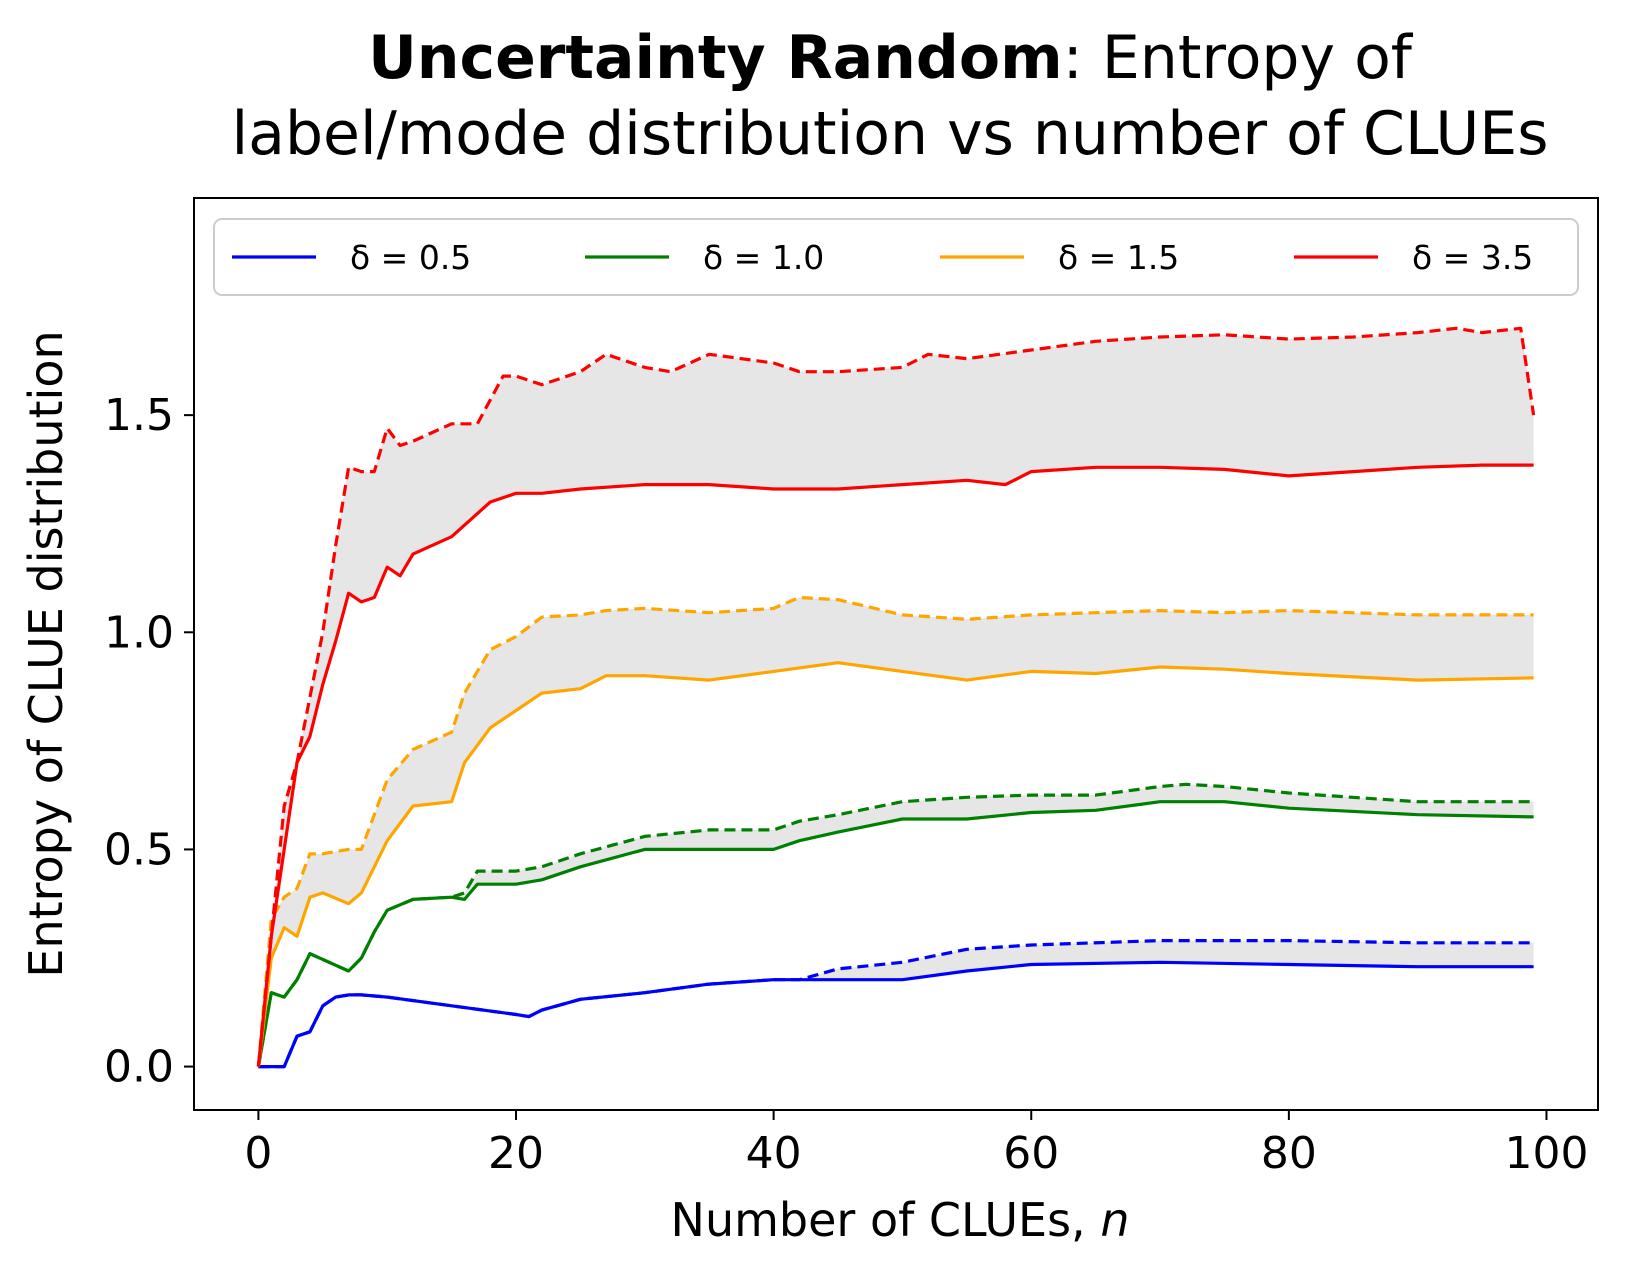 The height and width of the screenshot is (1262, 1642). Describe the element at coordinates (878, 1220) in the screenshot. I see `x-axis-label-text: Number of CLUEs,` at that location.